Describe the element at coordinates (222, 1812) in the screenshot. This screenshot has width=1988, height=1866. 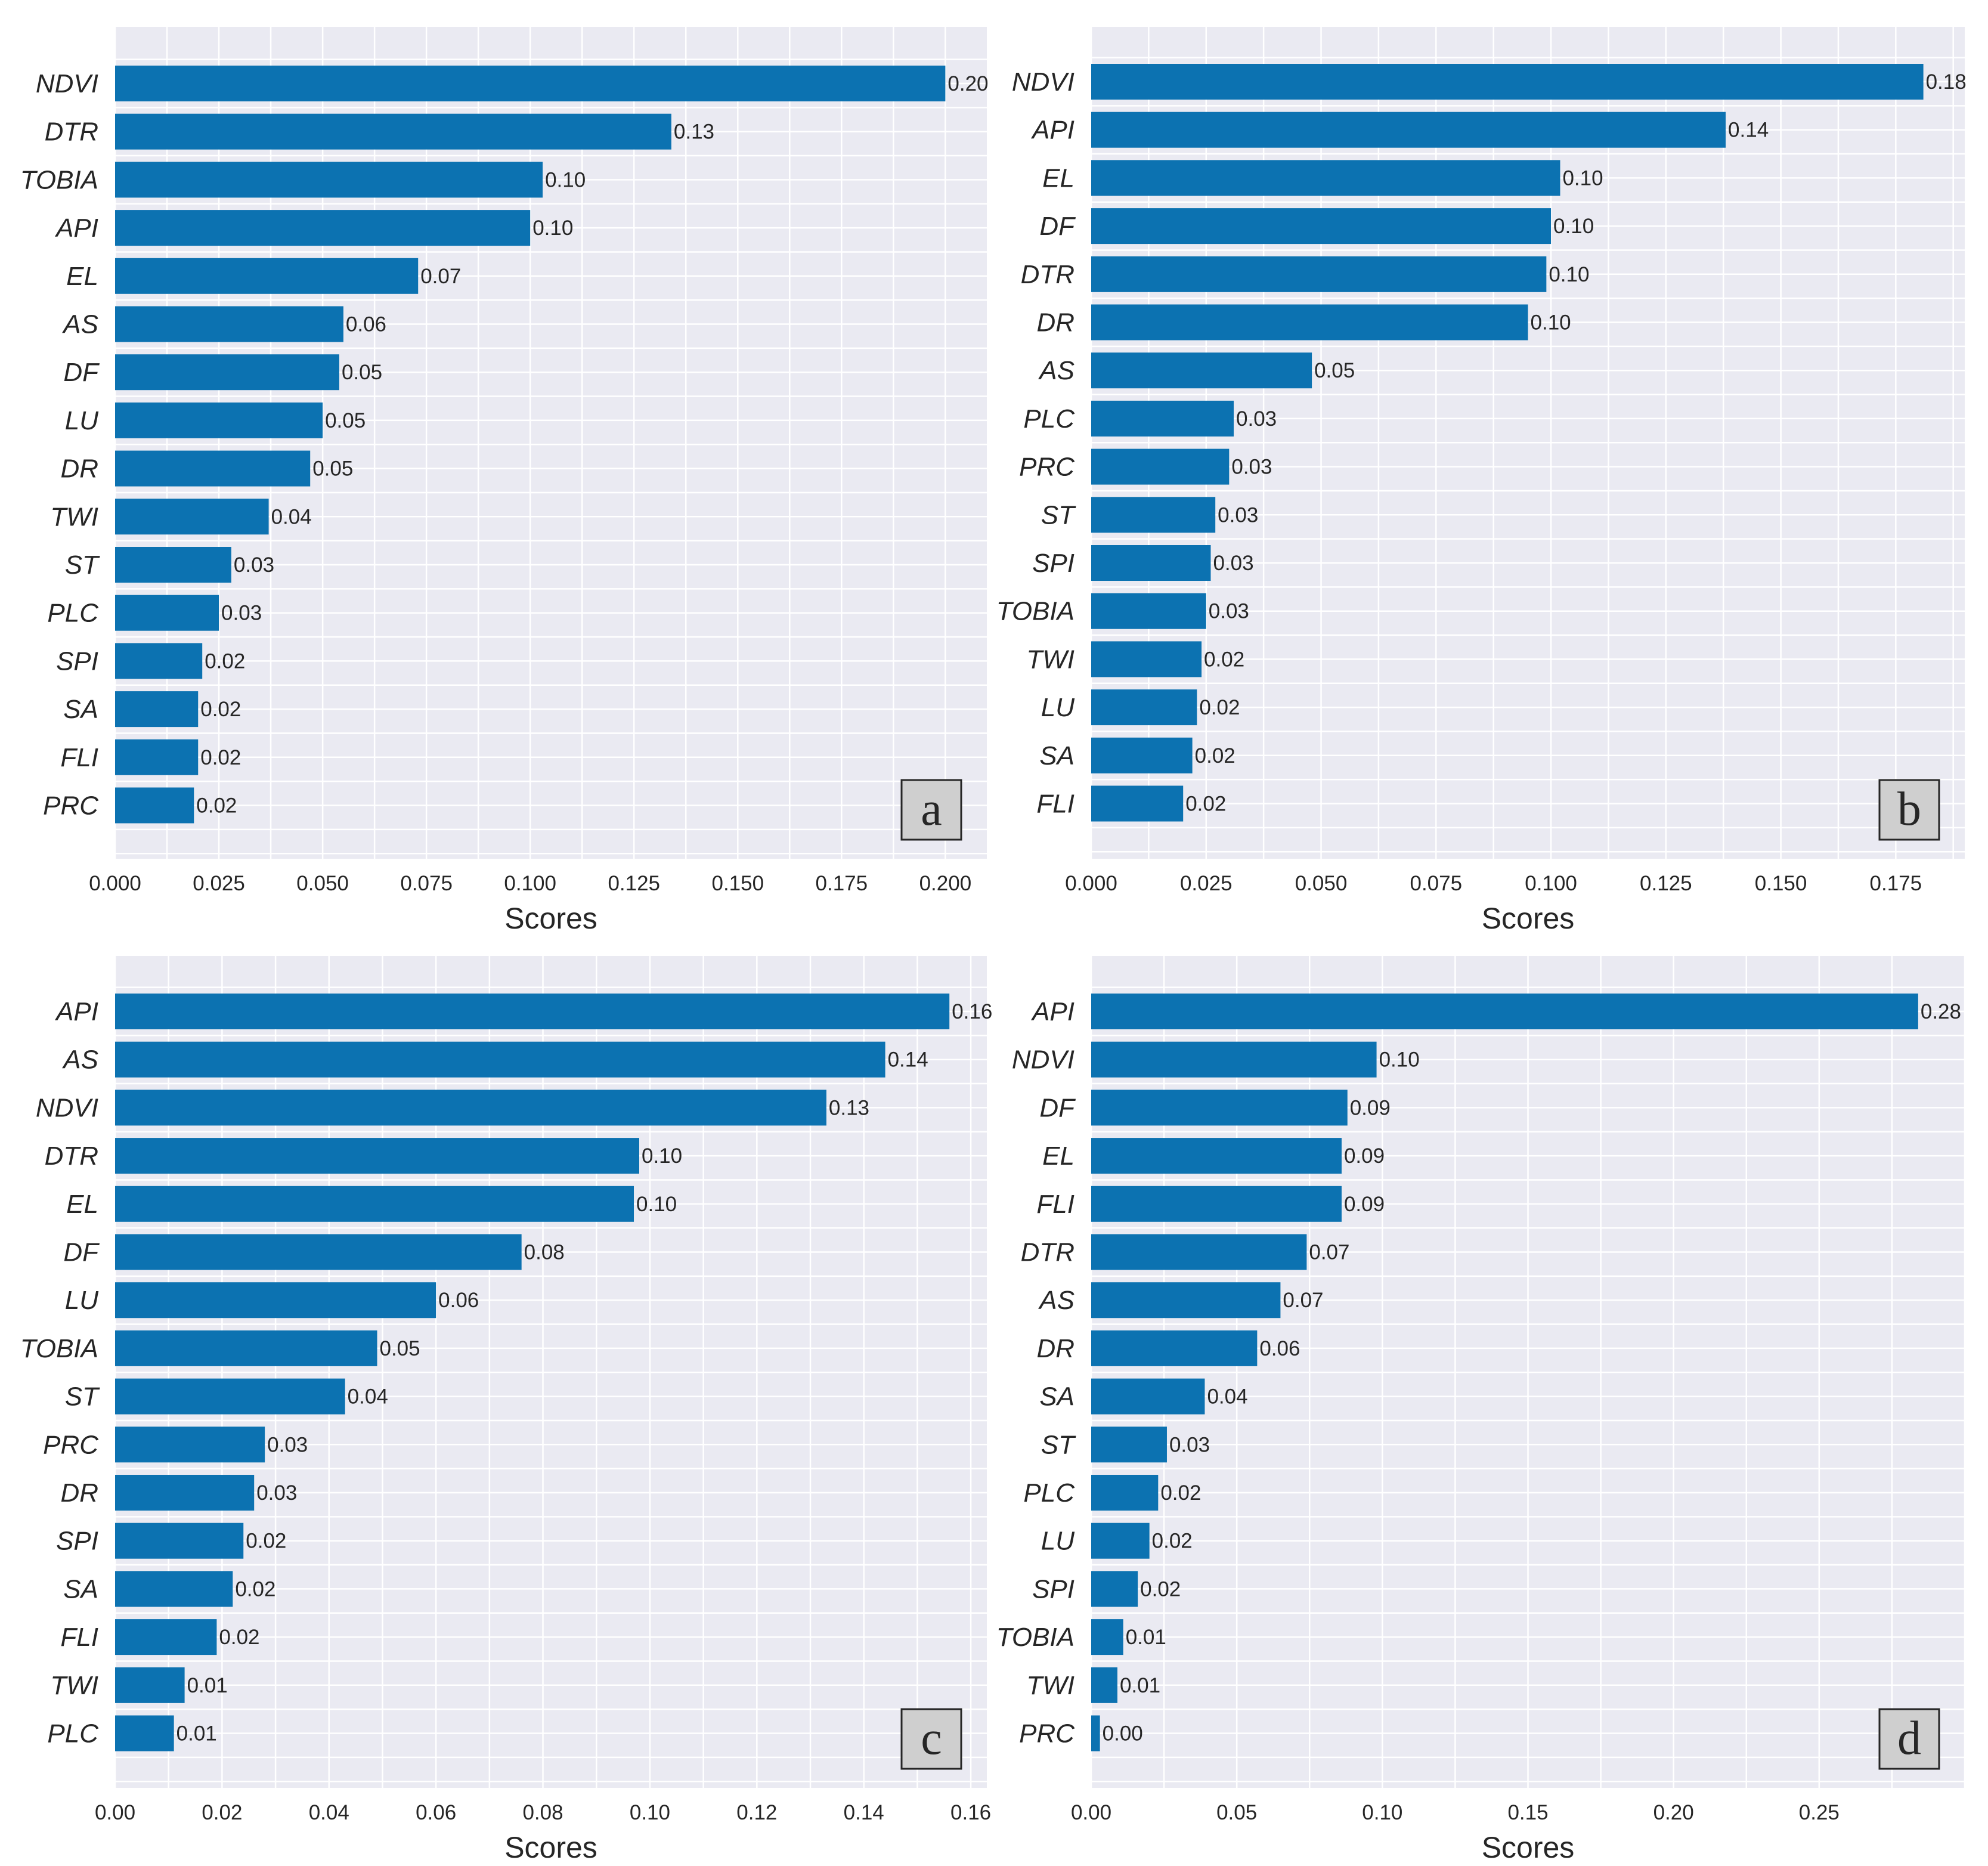
I see `x-tick-label: 0.02` at that location.